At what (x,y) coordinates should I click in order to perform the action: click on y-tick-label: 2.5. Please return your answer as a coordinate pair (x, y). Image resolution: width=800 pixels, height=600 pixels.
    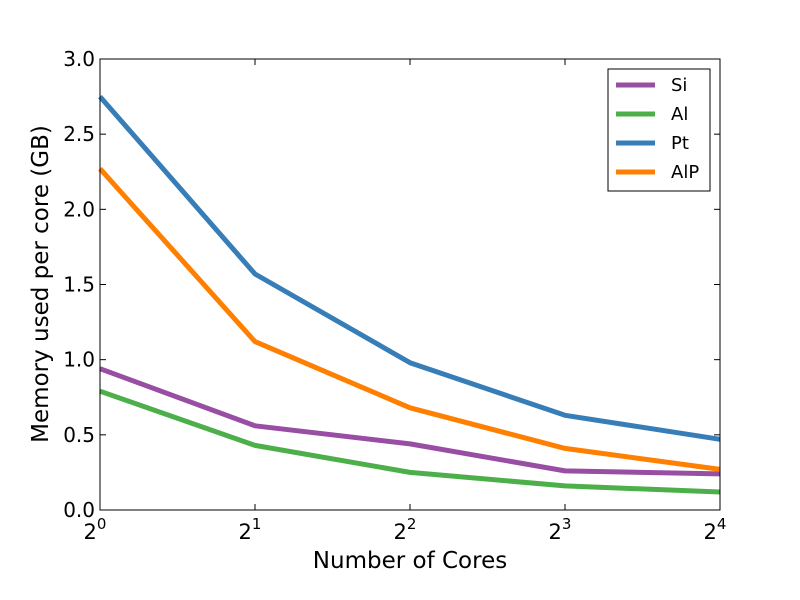
    Looking at the image, I should click on (79, 134).